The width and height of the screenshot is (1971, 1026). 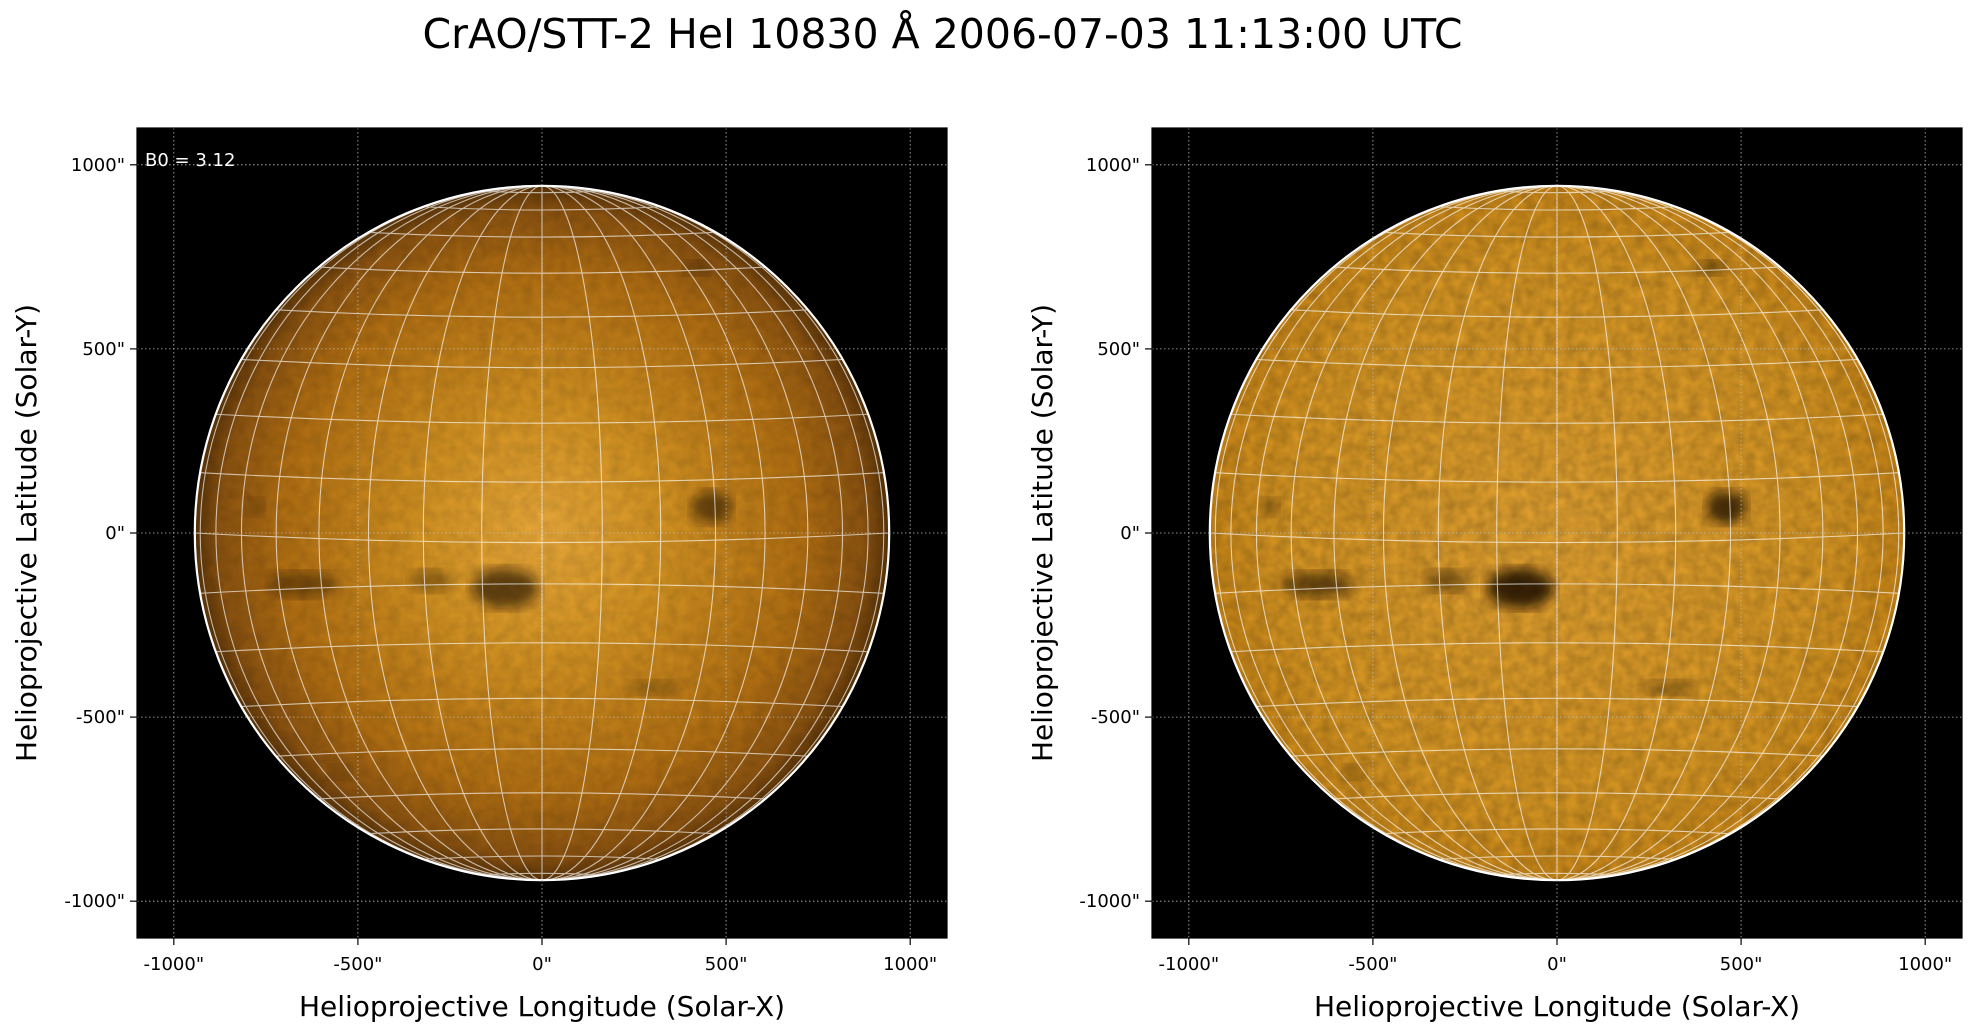 I want to click on b0-annotation: B0 = 3.12, so click(x=190, y=160).